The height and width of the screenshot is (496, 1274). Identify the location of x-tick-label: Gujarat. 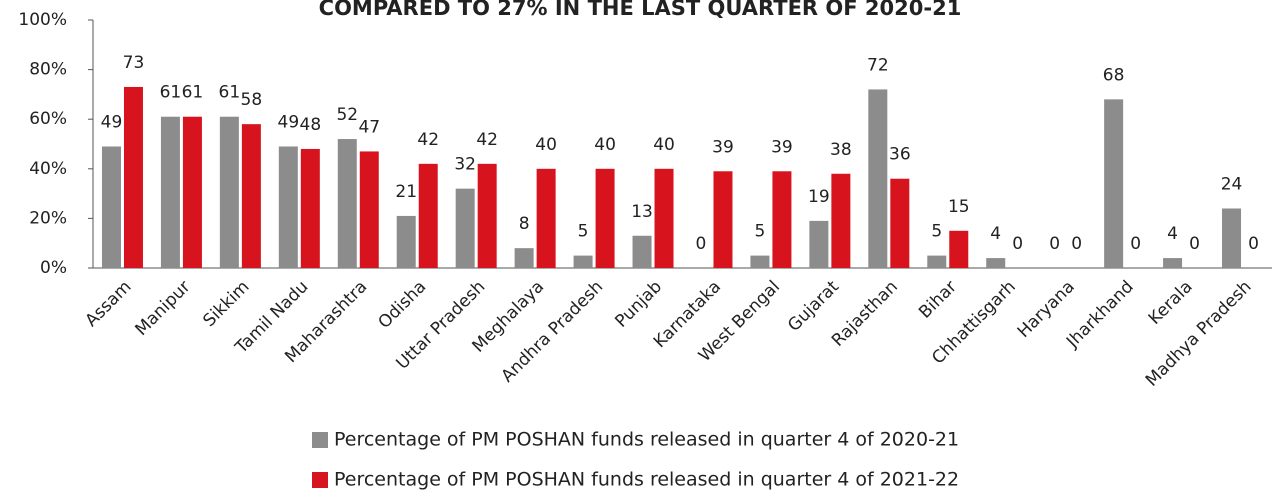
(813, 306).